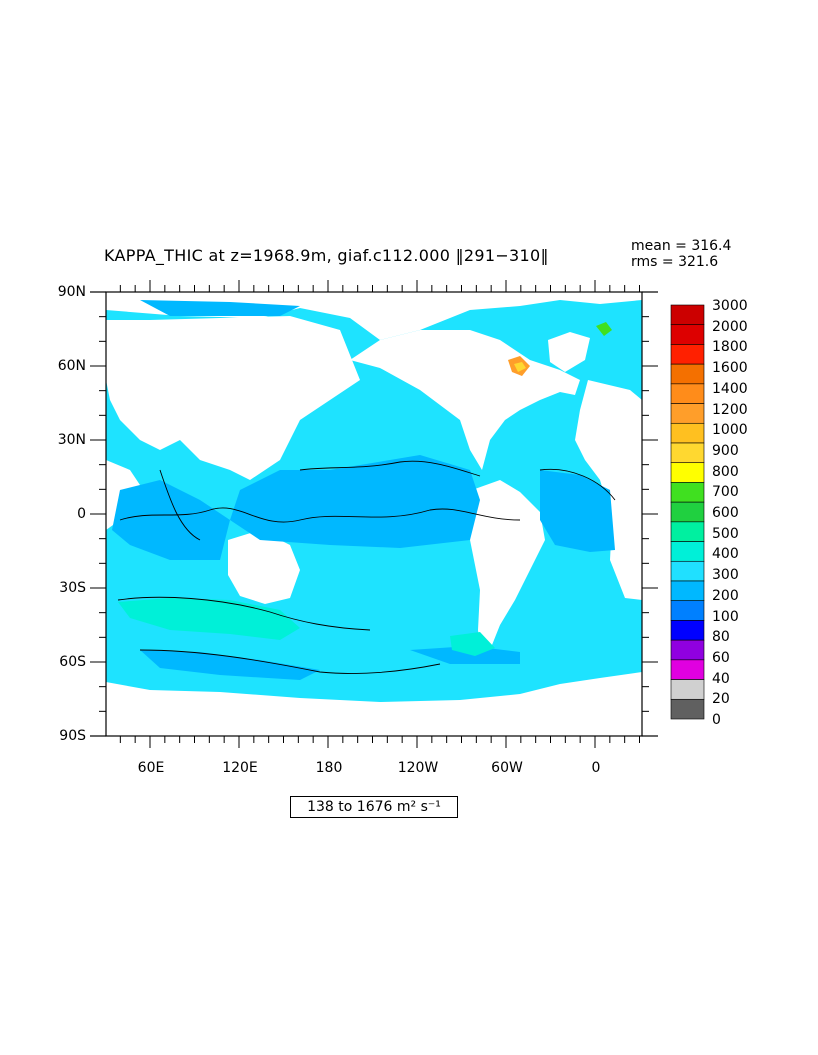  I want to click on range-box: 138 to 1676 m² s⁻¹, so click(374, 807).